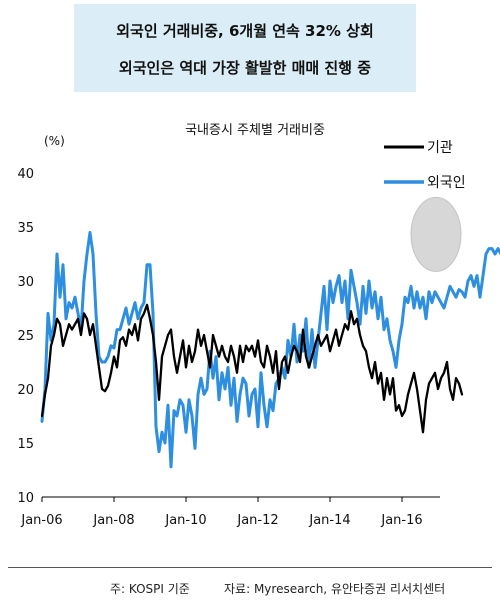 This screenshot has height=607, width=500. I want to click on x-tick-label: Jan-06, so click(41, 520).